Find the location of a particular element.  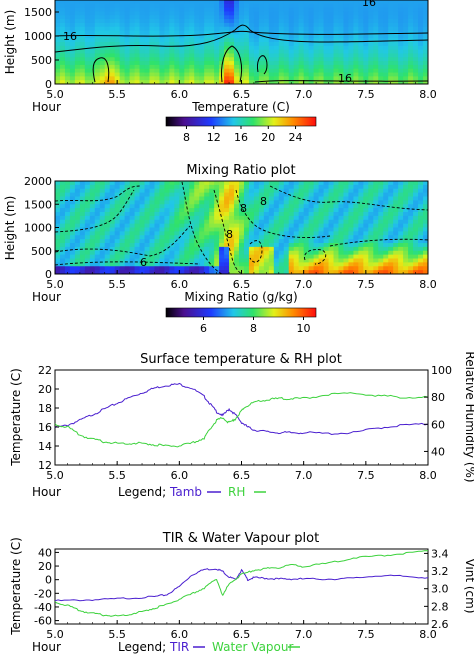

tir-x-tick-label: 5.0 is located at coordinates (55, 634).